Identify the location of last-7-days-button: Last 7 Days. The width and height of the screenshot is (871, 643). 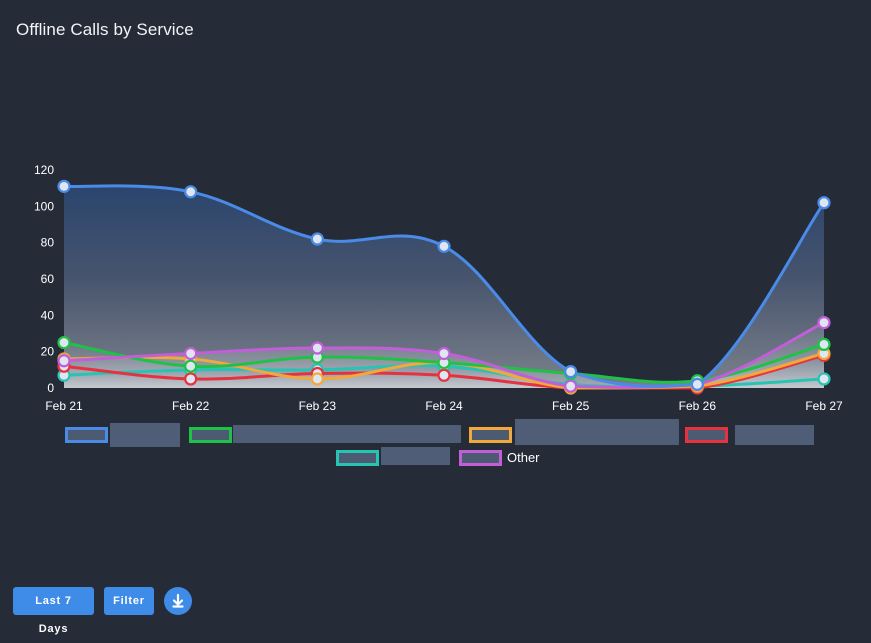
(53, 611).